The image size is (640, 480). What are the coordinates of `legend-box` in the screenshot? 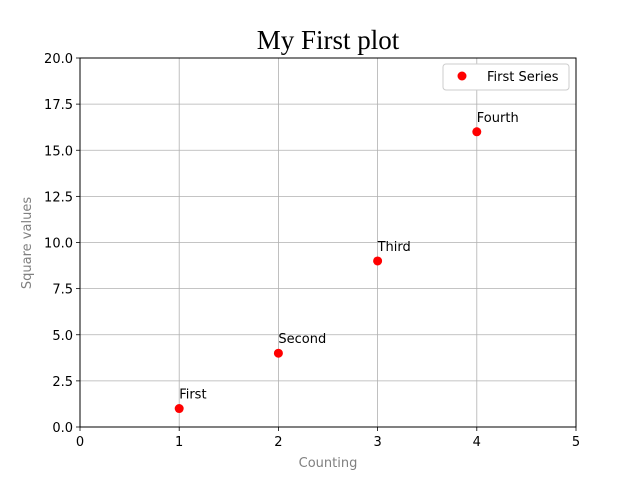 It's located at (506, 77).